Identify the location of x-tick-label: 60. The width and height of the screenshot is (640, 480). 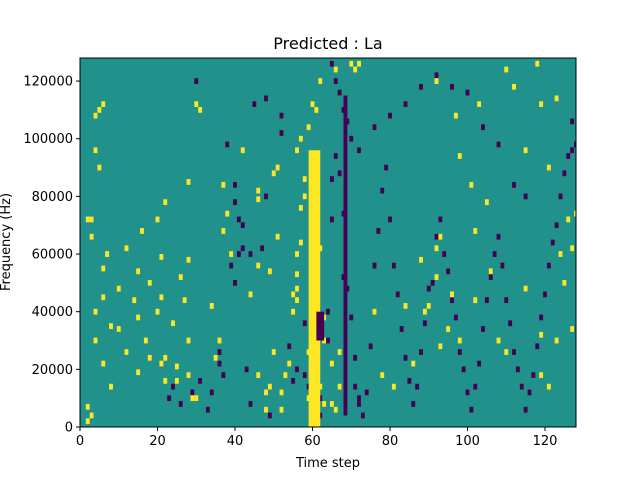
(312, 441).